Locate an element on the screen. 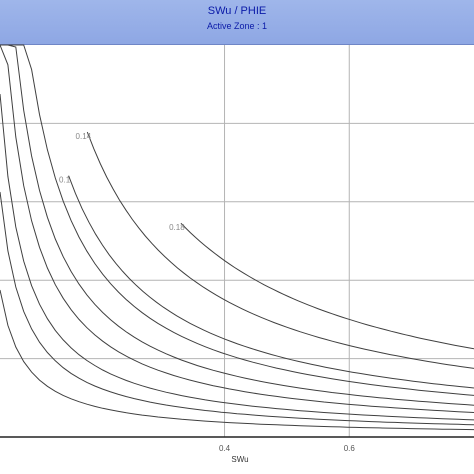  chart-header: SWu / PHIE Active Zone : 1 is located at coordinates (237, 22).